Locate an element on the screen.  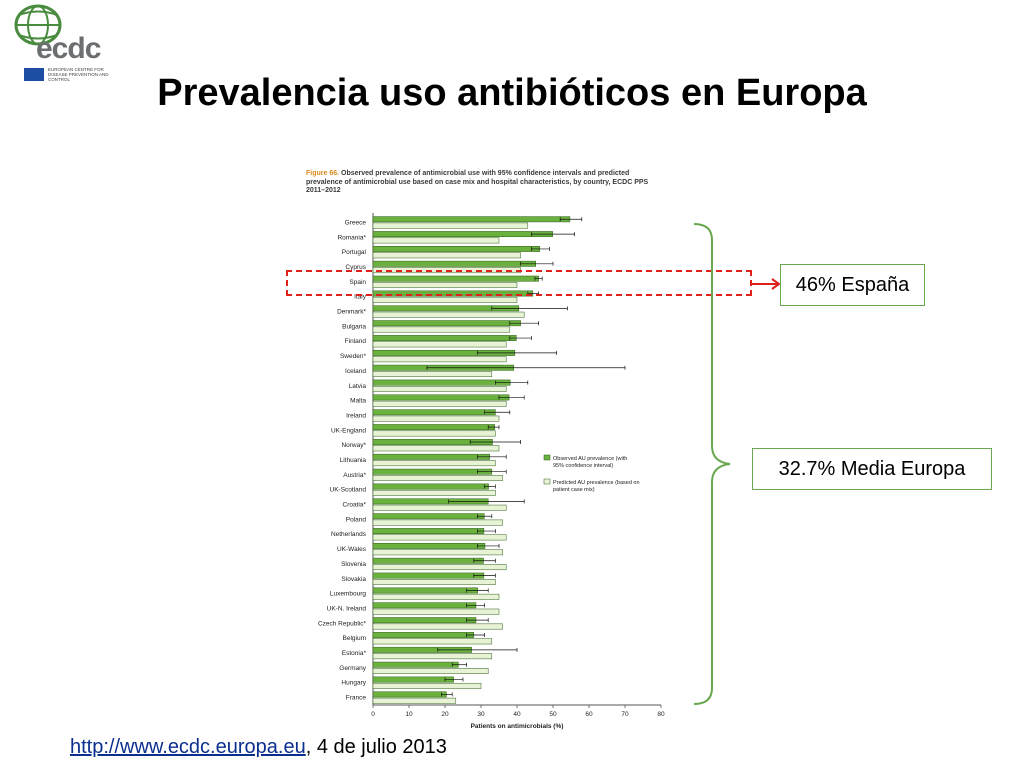
globe-icon is located at coordinates (38, 25).